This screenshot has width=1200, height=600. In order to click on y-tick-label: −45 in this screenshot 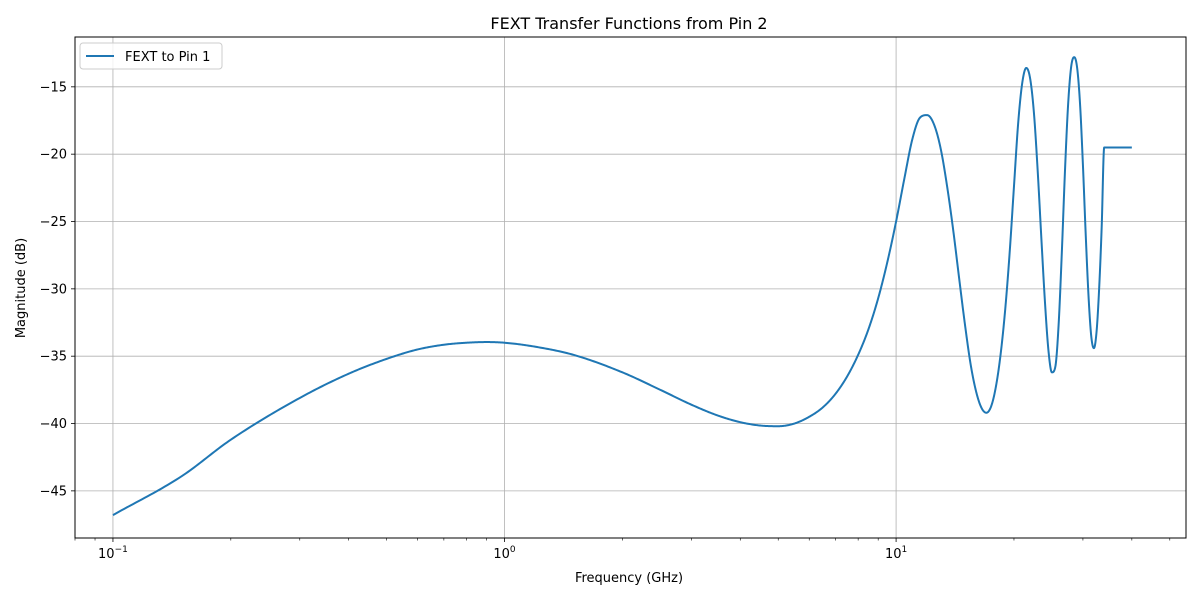, I will do `click(53, 491)`.